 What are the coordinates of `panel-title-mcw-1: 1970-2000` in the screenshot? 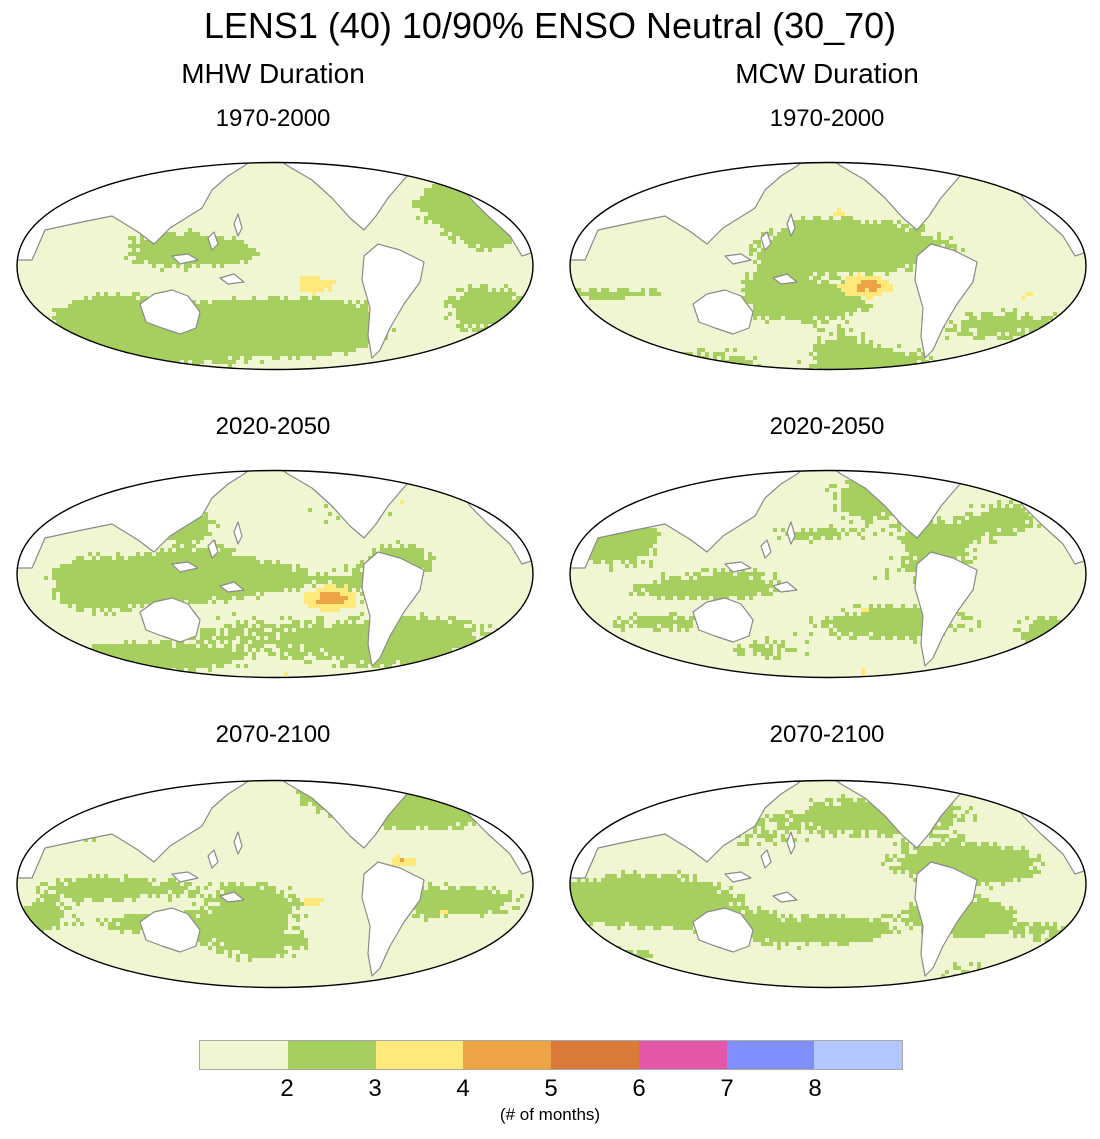 It's located at (827, 118).